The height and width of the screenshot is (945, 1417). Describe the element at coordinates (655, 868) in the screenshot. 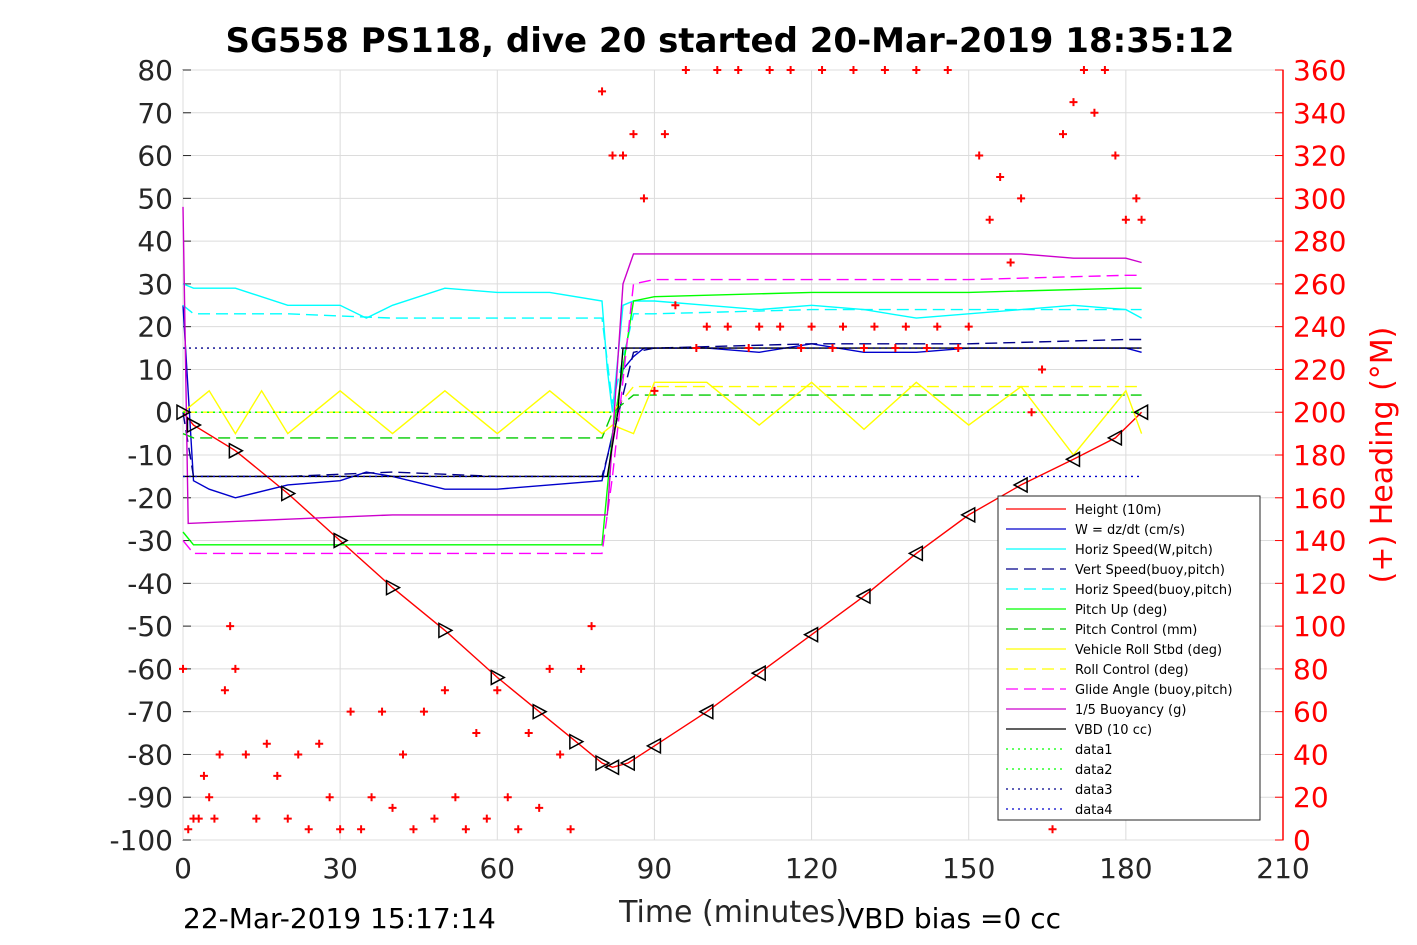

I see `x-tick-label: 90` at that location.